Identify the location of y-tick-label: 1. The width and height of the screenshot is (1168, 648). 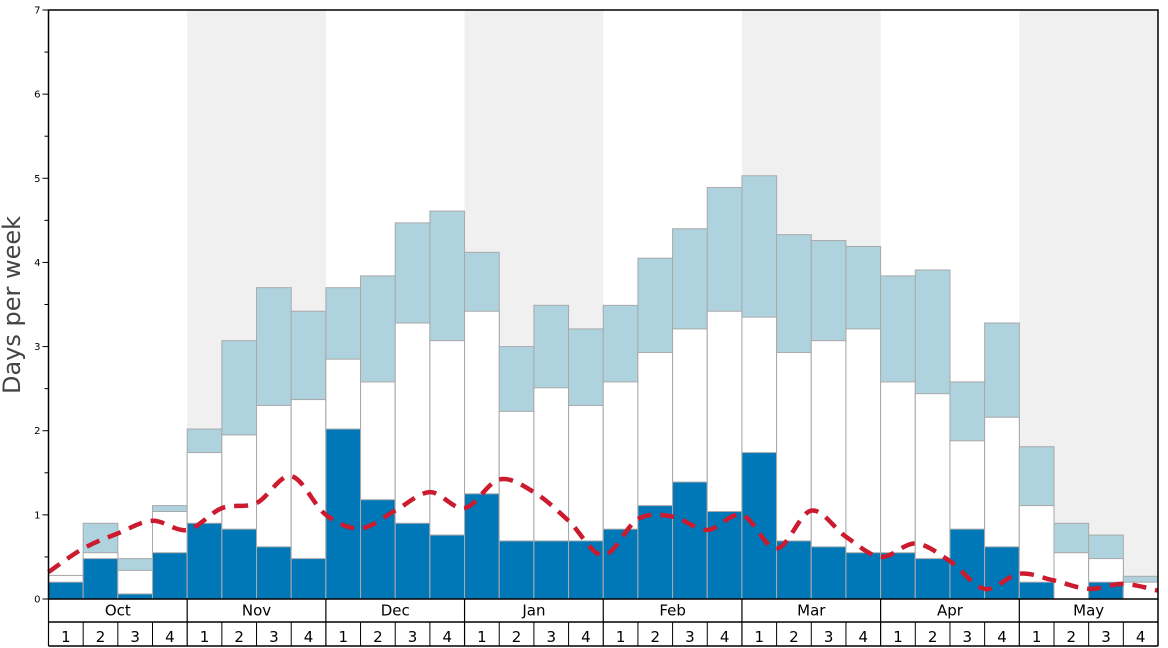
(37, 515).